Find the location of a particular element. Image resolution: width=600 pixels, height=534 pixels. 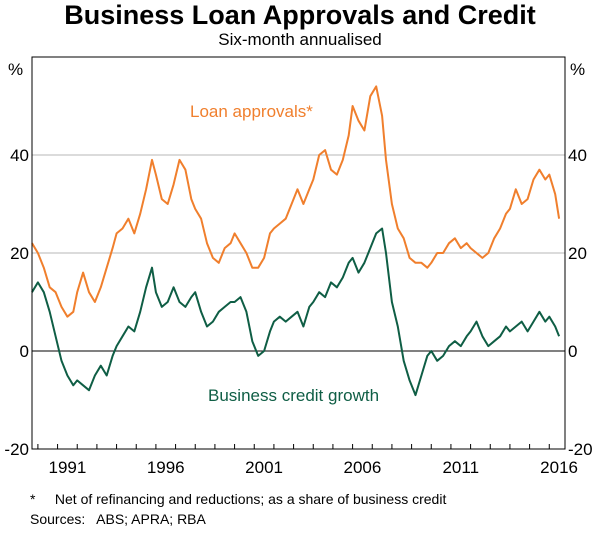

x-tick-label: 2001 is located at coordinates (264, 467).